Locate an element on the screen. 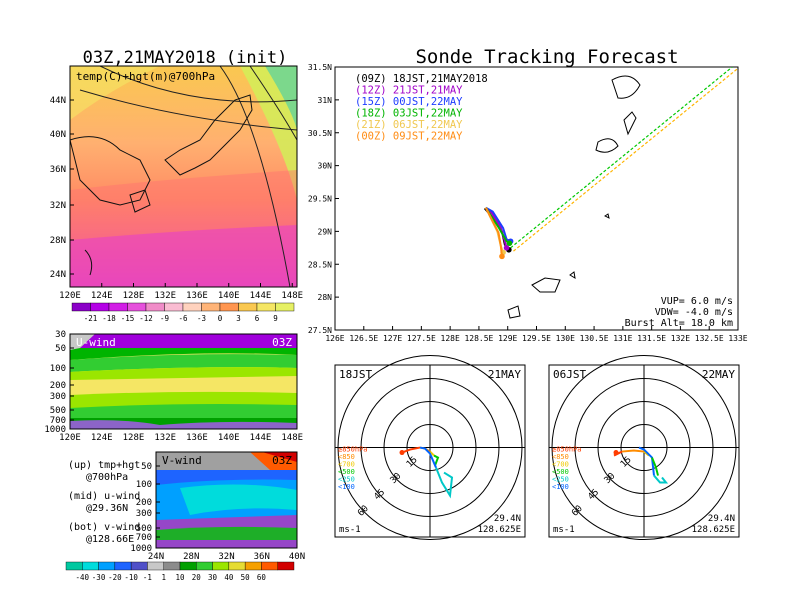  x-tick-label: 129E is located at coordinates (507, 338).